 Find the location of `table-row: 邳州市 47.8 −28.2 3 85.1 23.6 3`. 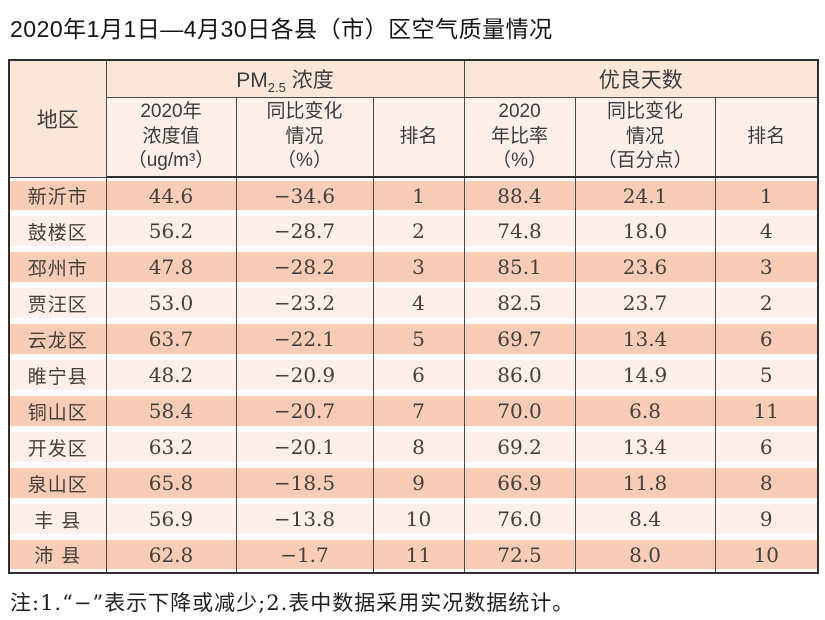

table-row: 邳州市 47.8 −28.2 3 85.1 23.6 3 is located at coordinates (413, 267).